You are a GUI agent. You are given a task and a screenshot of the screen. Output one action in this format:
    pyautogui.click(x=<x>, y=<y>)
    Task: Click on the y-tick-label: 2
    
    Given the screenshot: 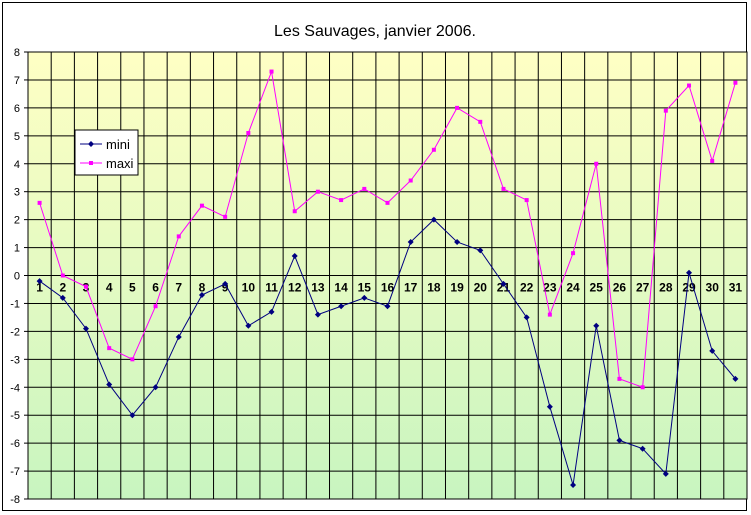 What is the action you would take?
    pyautogui.click(x=17, y=221)
    